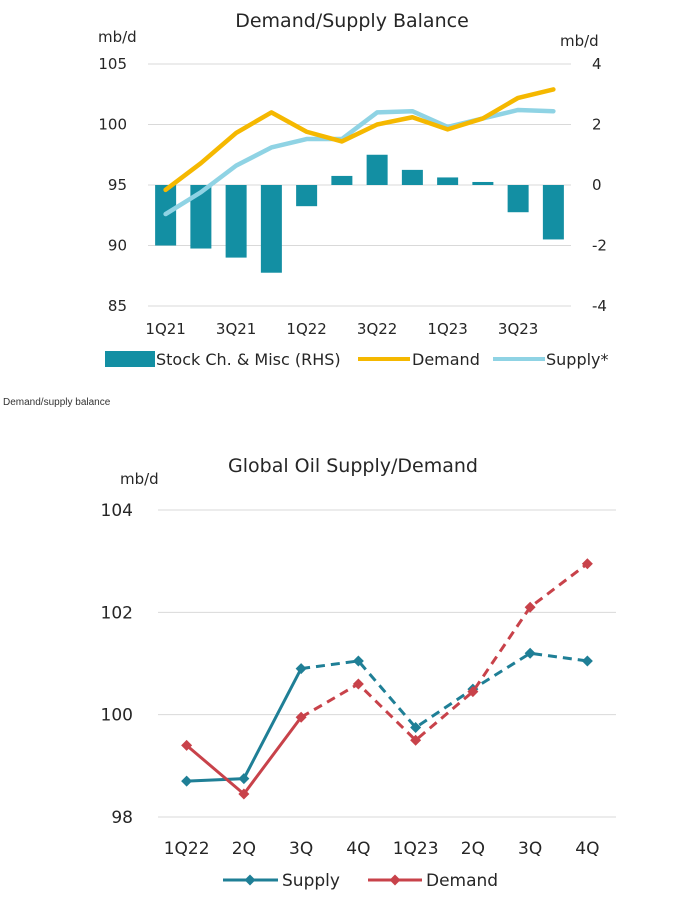 This screenshot has height=897, width=681. I want to click on y-left-tick-label: 85, so click(117, 306).